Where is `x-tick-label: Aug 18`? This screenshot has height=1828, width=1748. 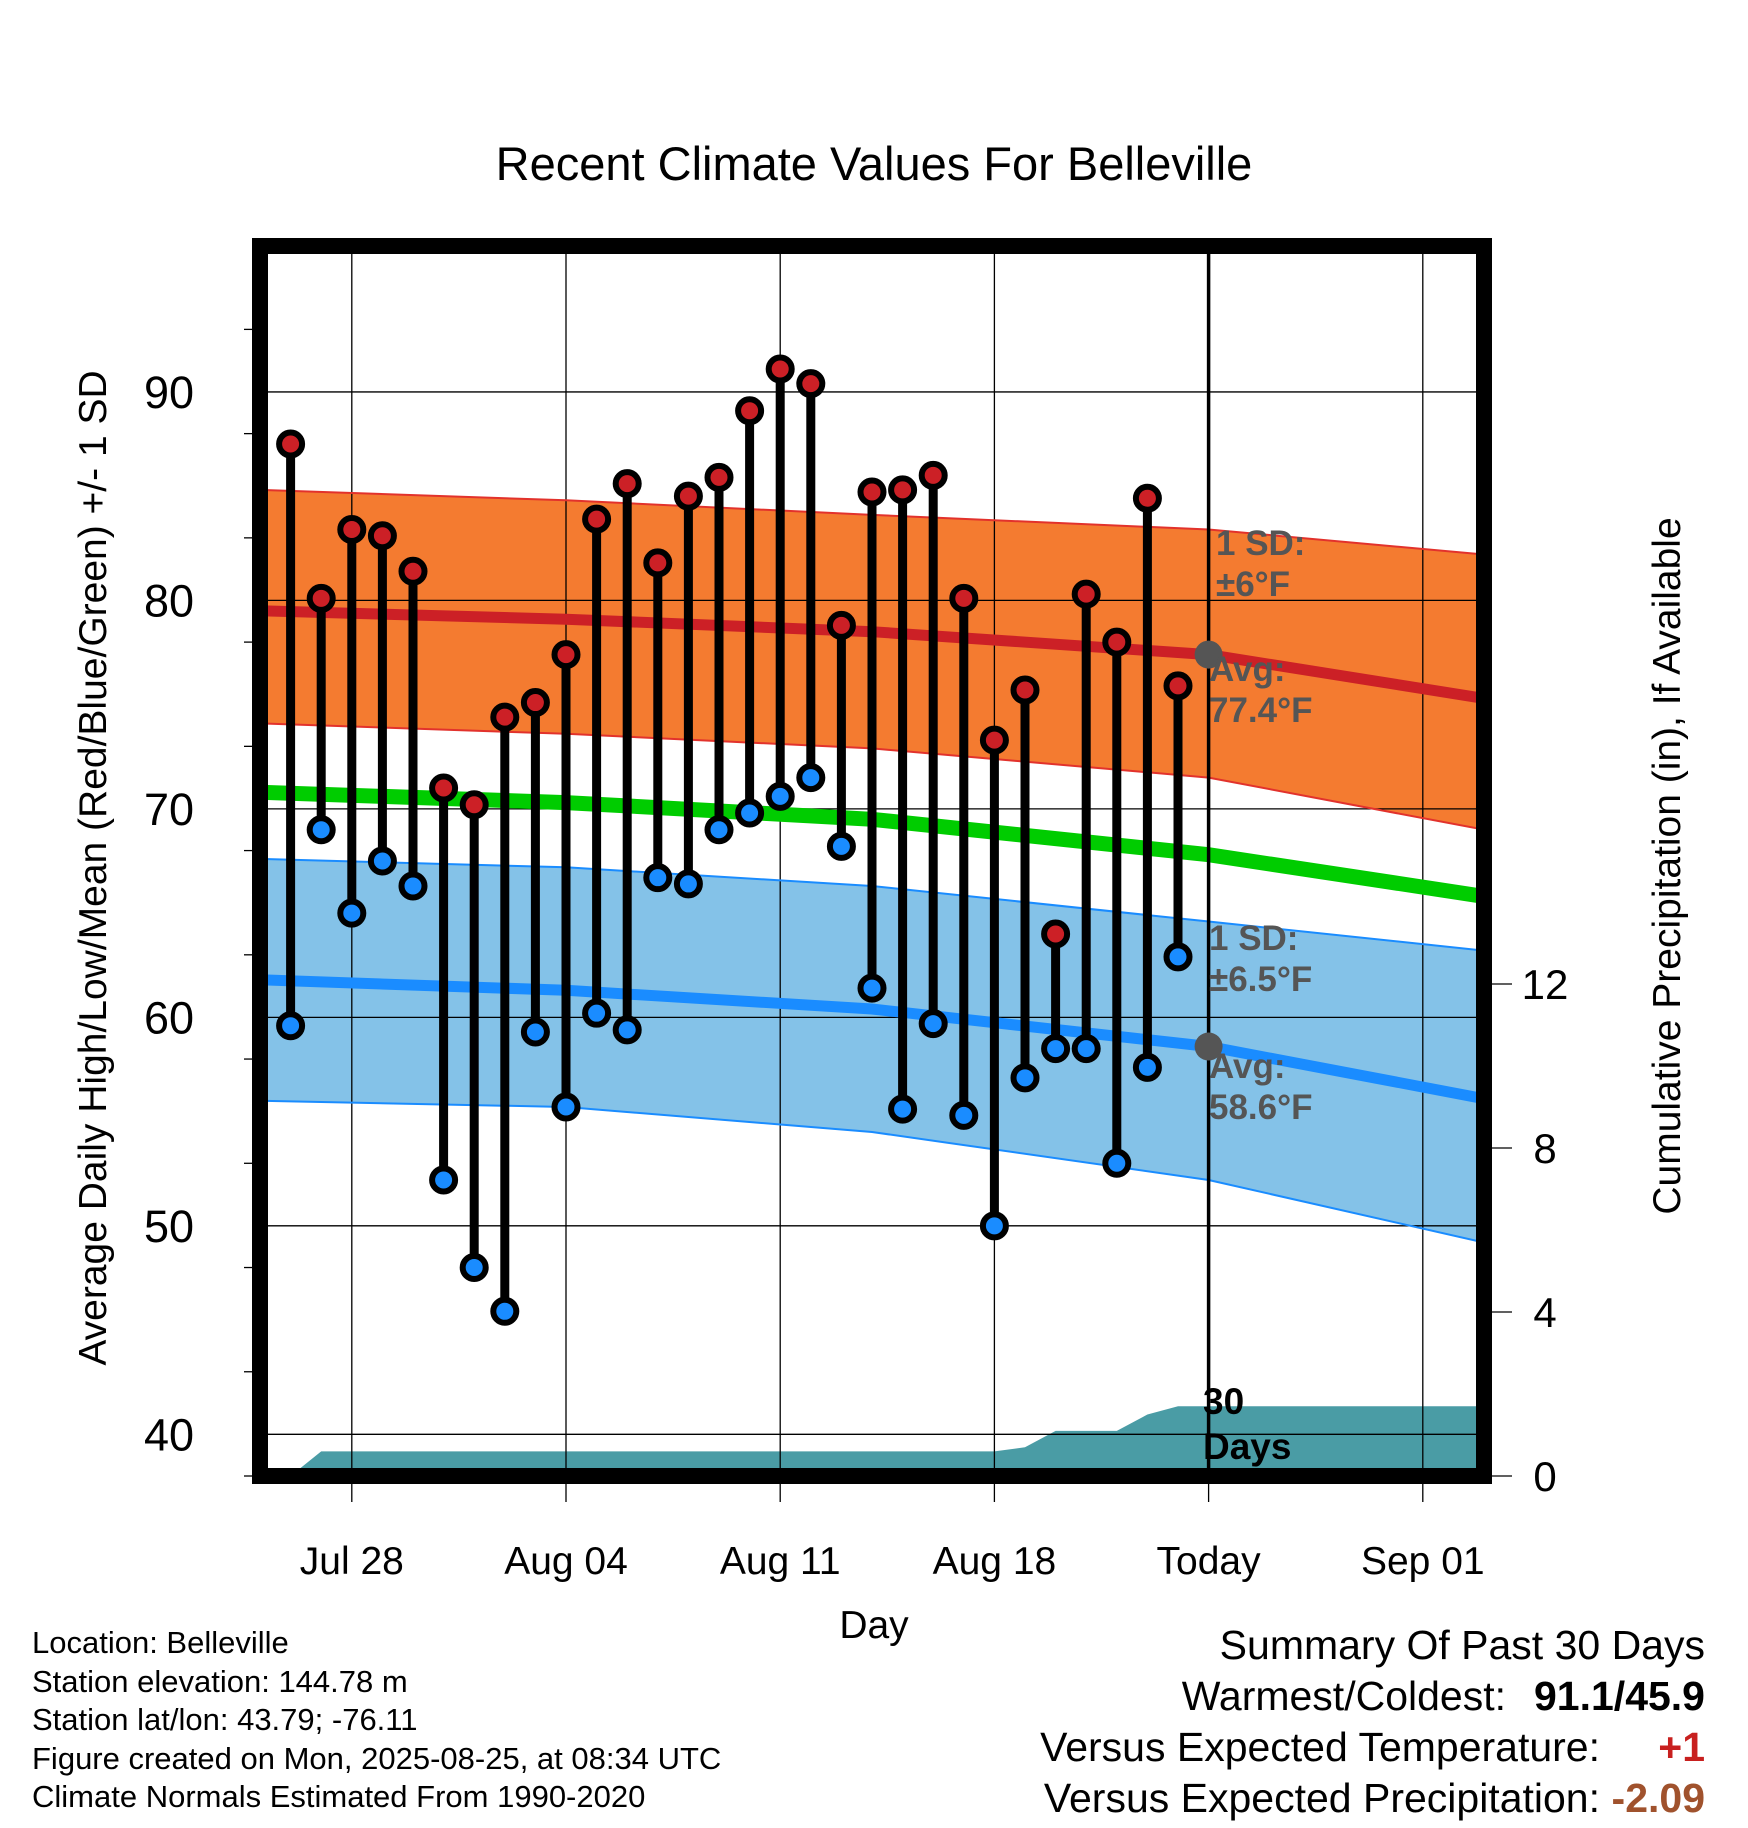 x-tick-label: Aug 18 is located at coordinates (995, 1561).